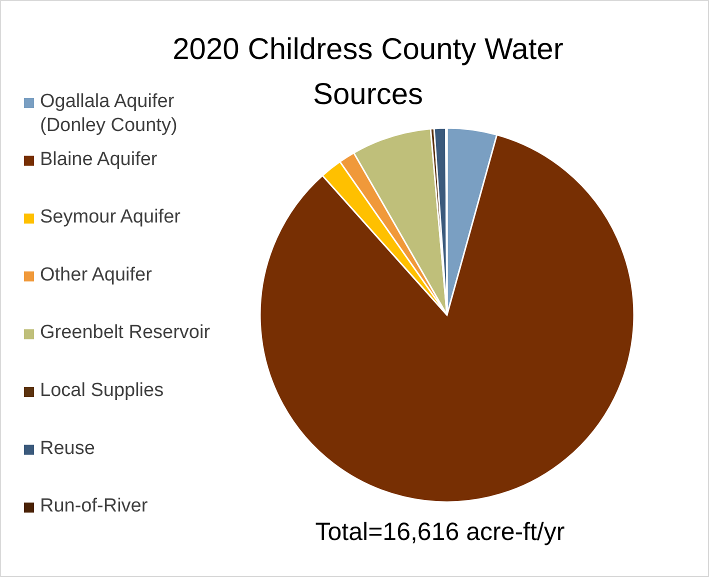 The width and height of the screenshot is (710, 578). What do you see at coordinates (94, 506) in the screenshot?
I see `legend-label: Run-of-River` at bounding box center [94, 506].